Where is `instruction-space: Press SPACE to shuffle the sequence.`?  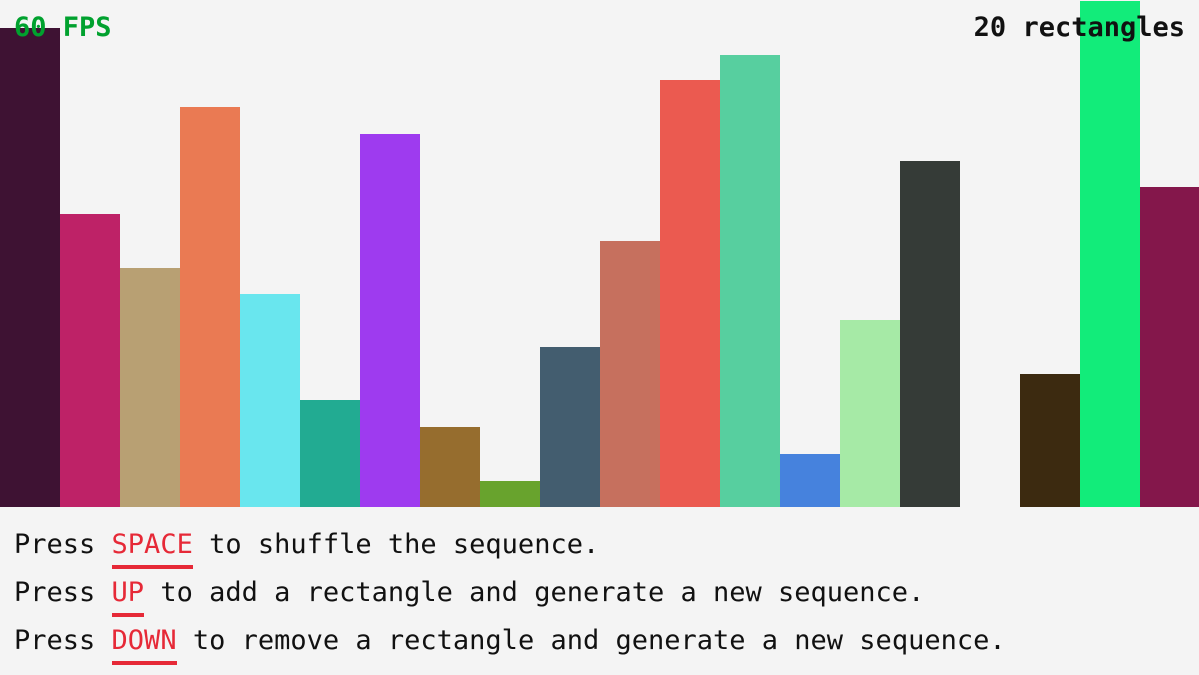
instruction-space: Press SPACE to shuffle the sequence. is located at coordinates (307, 548).